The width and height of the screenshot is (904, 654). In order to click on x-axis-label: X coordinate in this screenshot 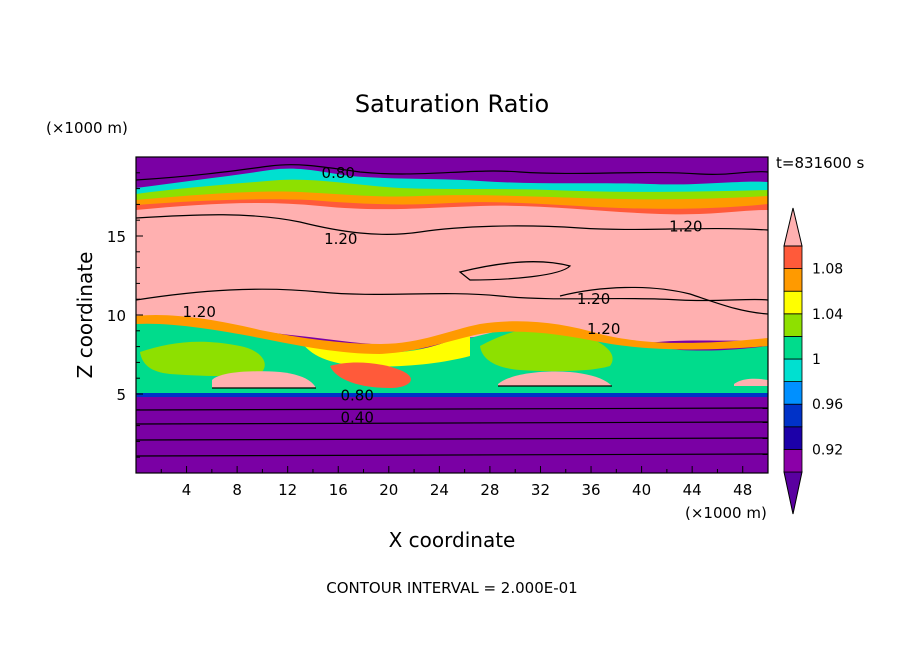, I will do `click(452, 540)`.